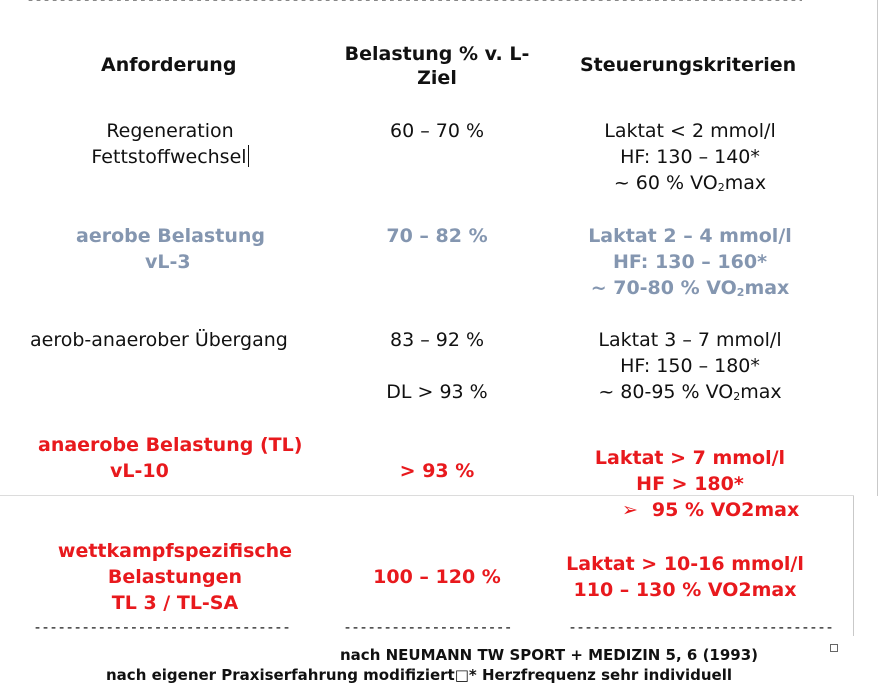  I want to click on row-uebergang-anforderung: aerob-anaerober Übergang, so click(159, 340).